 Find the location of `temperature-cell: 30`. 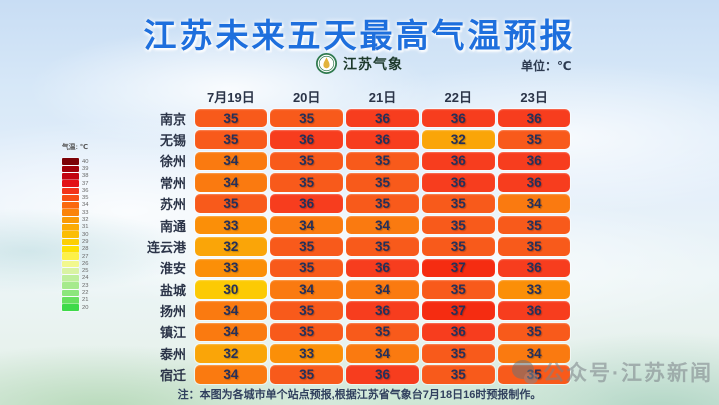

temperature-cell: 30 is located at coordinates (231, 289).